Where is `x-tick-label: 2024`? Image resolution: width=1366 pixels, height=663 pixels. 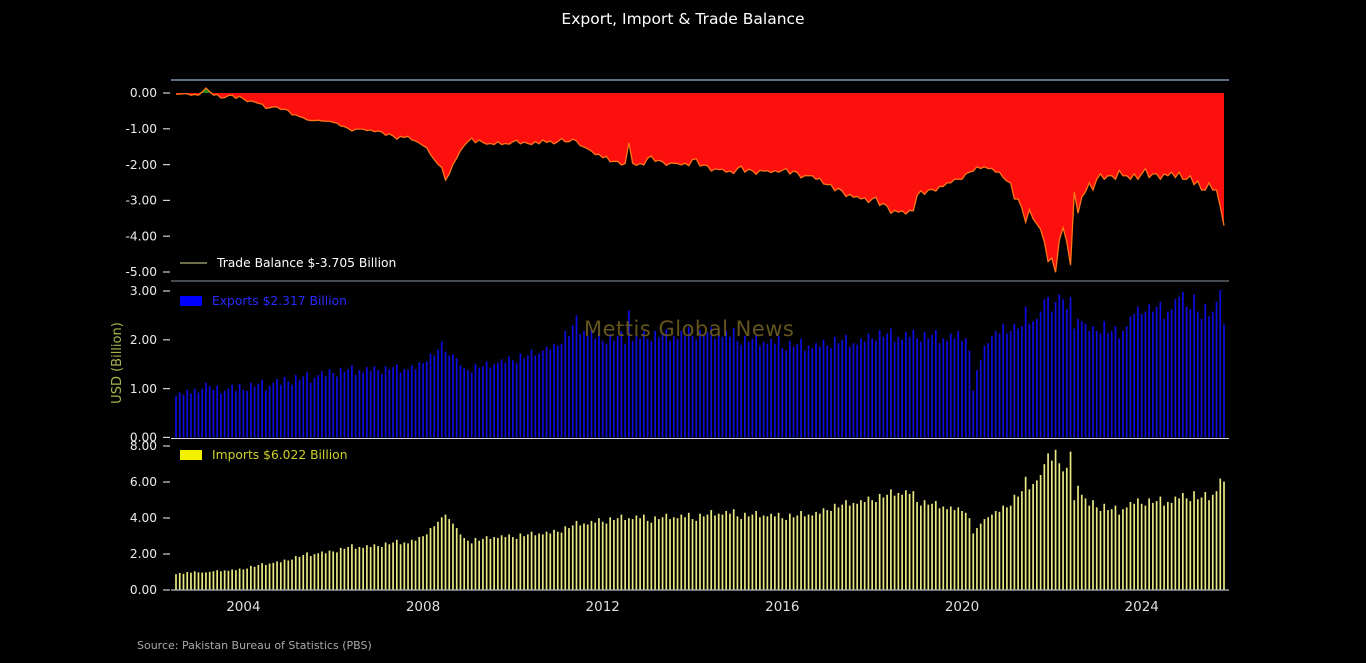
x-tick-label: 2024 is located at coordinates (1142, 607).